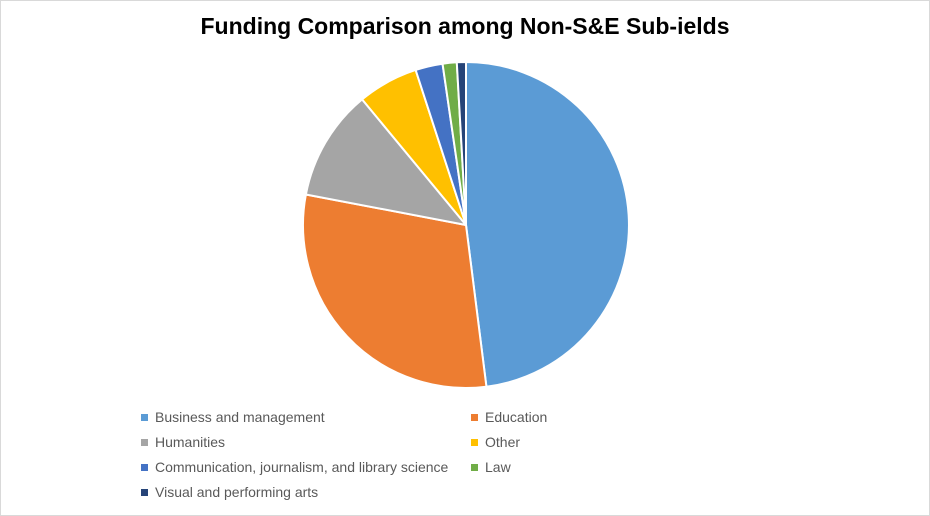 This screenshot has height=516, width=930. Describe the element at coordinates (516, 417) in the screenshot. I see `legend-label-1: Education` at that location.